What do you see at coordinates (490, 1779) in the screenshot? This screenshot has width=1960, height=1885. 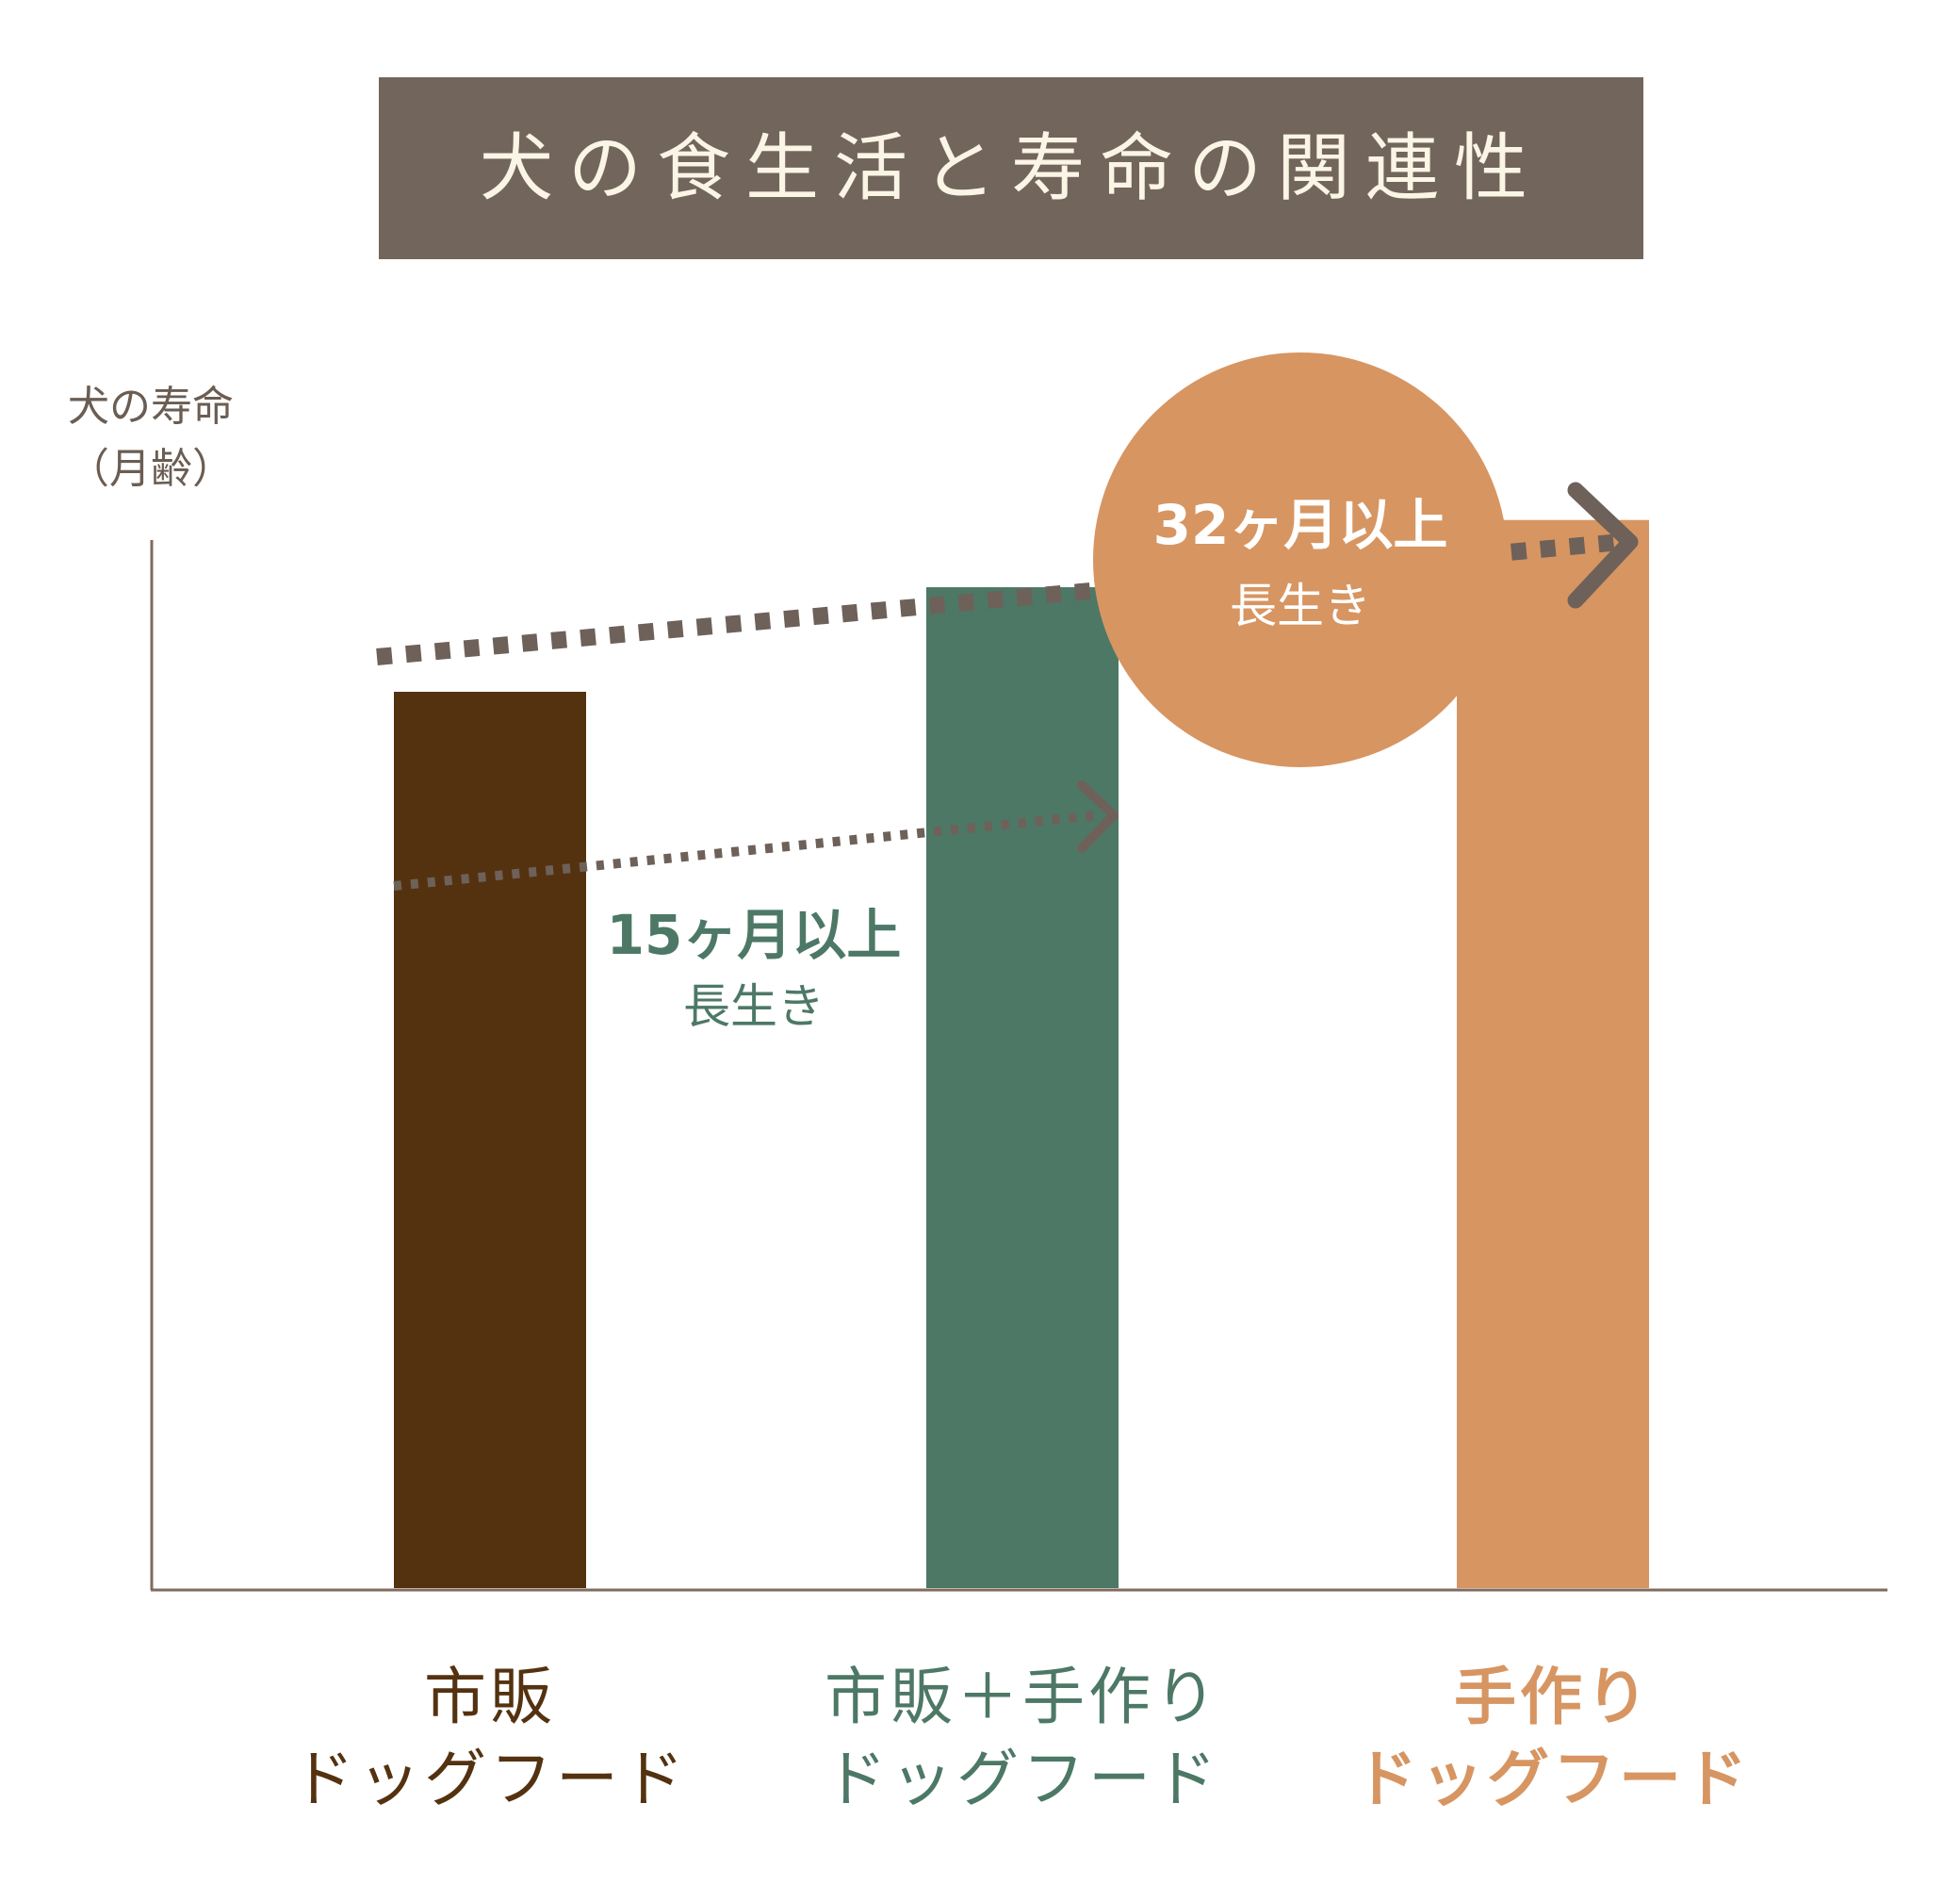 I see `category-label-1-line2: ドッグフード` at bounding box center [490, 1779].